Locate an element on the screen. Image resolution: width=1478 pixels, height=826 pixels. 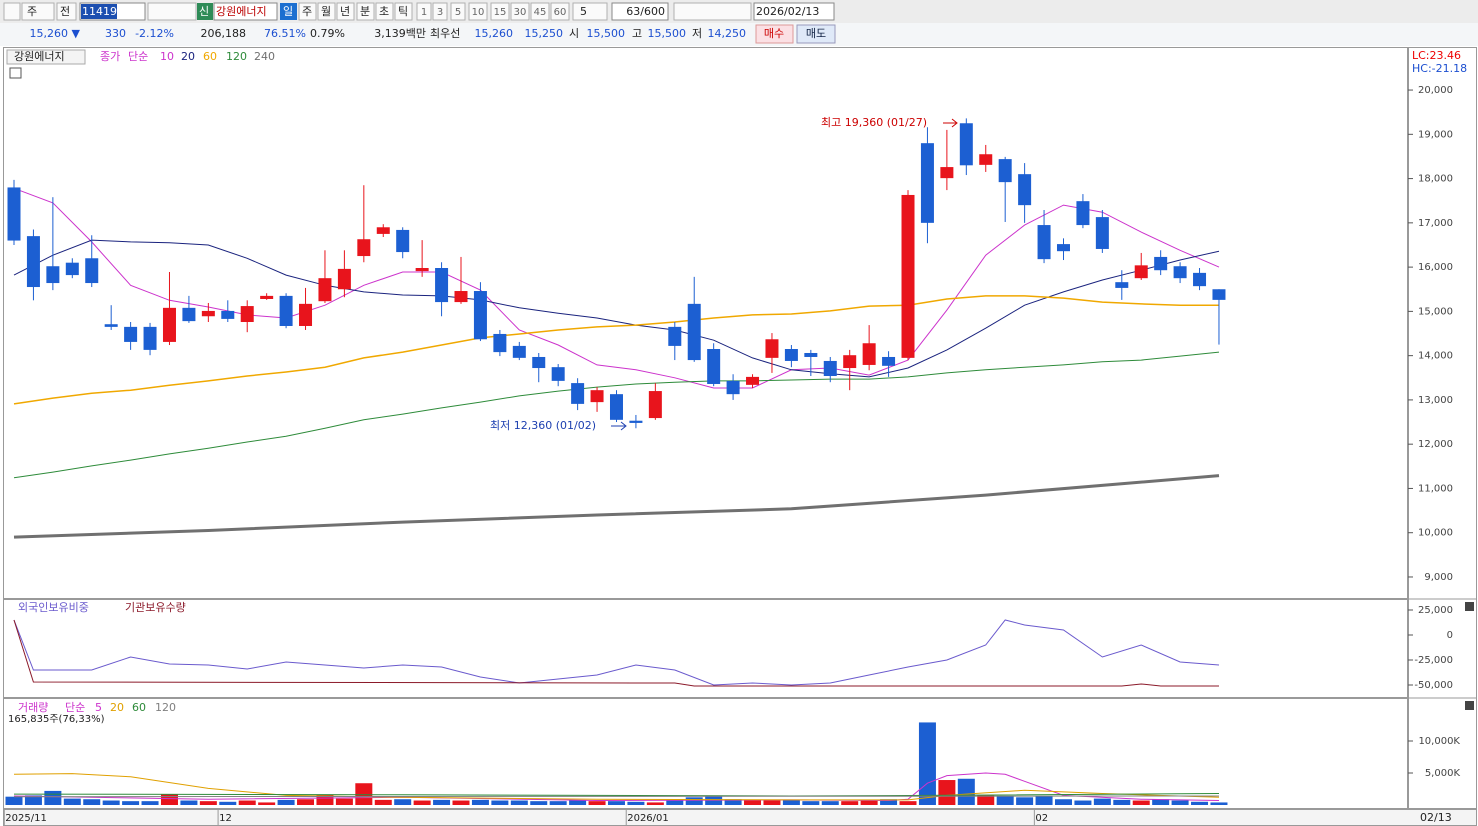
date-box is located at coordinates (794, 11).